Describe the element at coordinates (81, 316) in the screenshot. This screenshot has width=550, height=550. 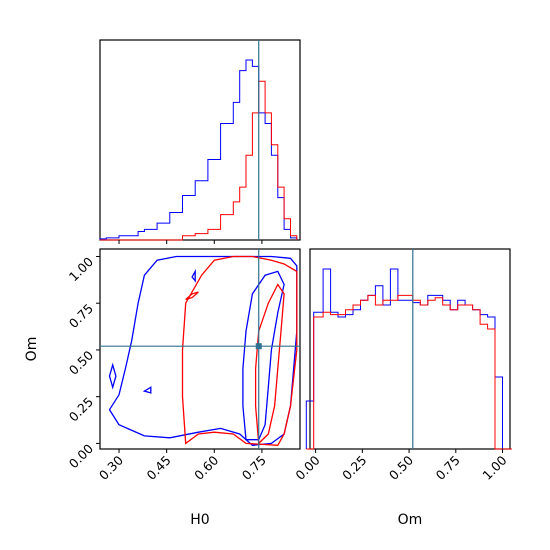
I see `om-left-tick-label: 0.75` at that location.